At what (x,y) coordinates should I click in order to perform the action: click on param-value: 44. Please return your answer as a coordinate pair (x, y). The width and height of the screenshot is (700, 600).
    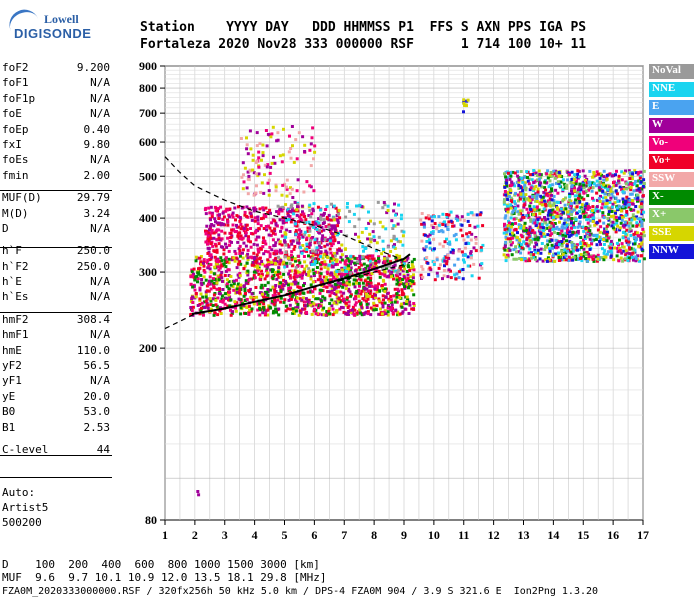
    Looking at the image, I should click on (103, 449).